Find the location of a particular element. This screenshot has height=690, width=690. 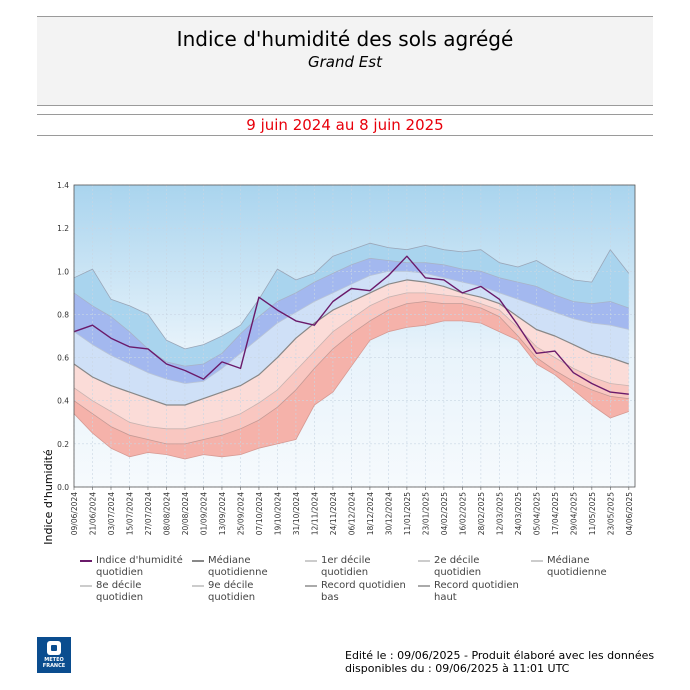

x-tick-label: 03/07/2024 is located at coordinates (111, 513).